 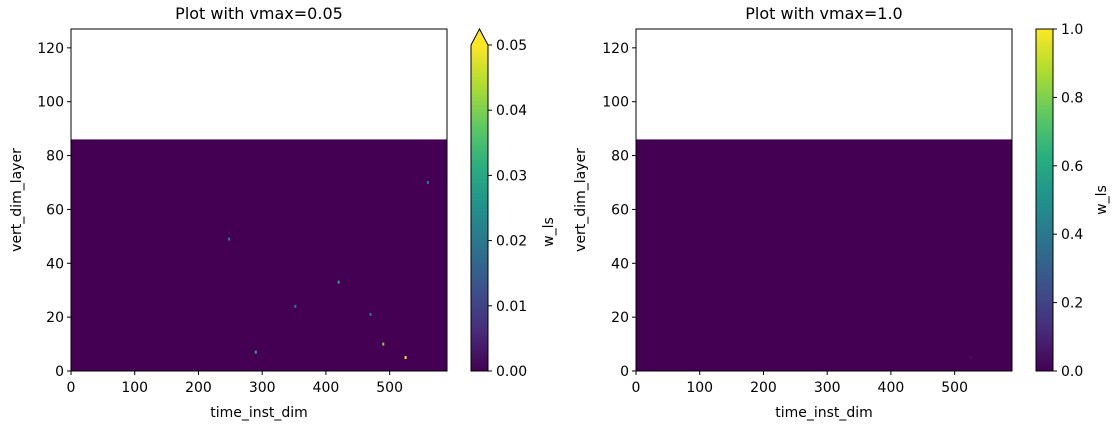 What do you see at coordinates (1072, 167) in the screenshot?
I see `panel-2-colorbar-tick-label: 0.6` at bounding box center [1072, 167].